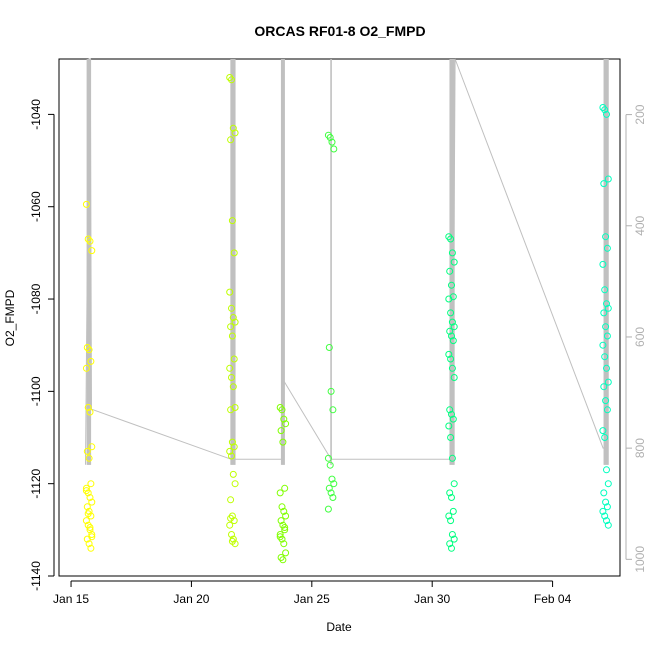 The width and height of the screenshot is (650, 650). I want to click on x-tick-label: Feb 04, so click(553, 599).